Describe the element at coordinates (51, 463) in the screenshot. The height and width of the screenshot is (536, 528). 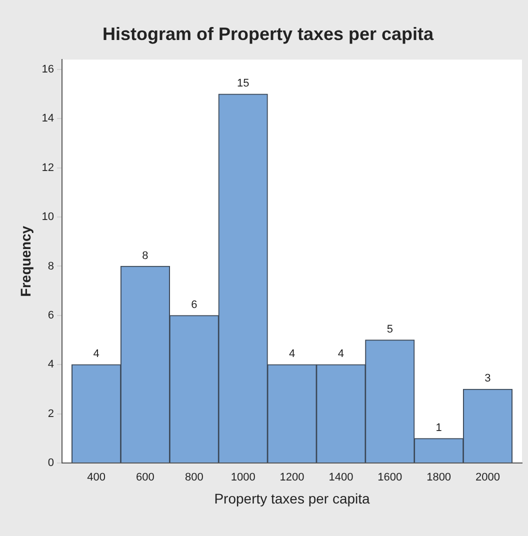
I see `y-tick-label: 0` at that location.